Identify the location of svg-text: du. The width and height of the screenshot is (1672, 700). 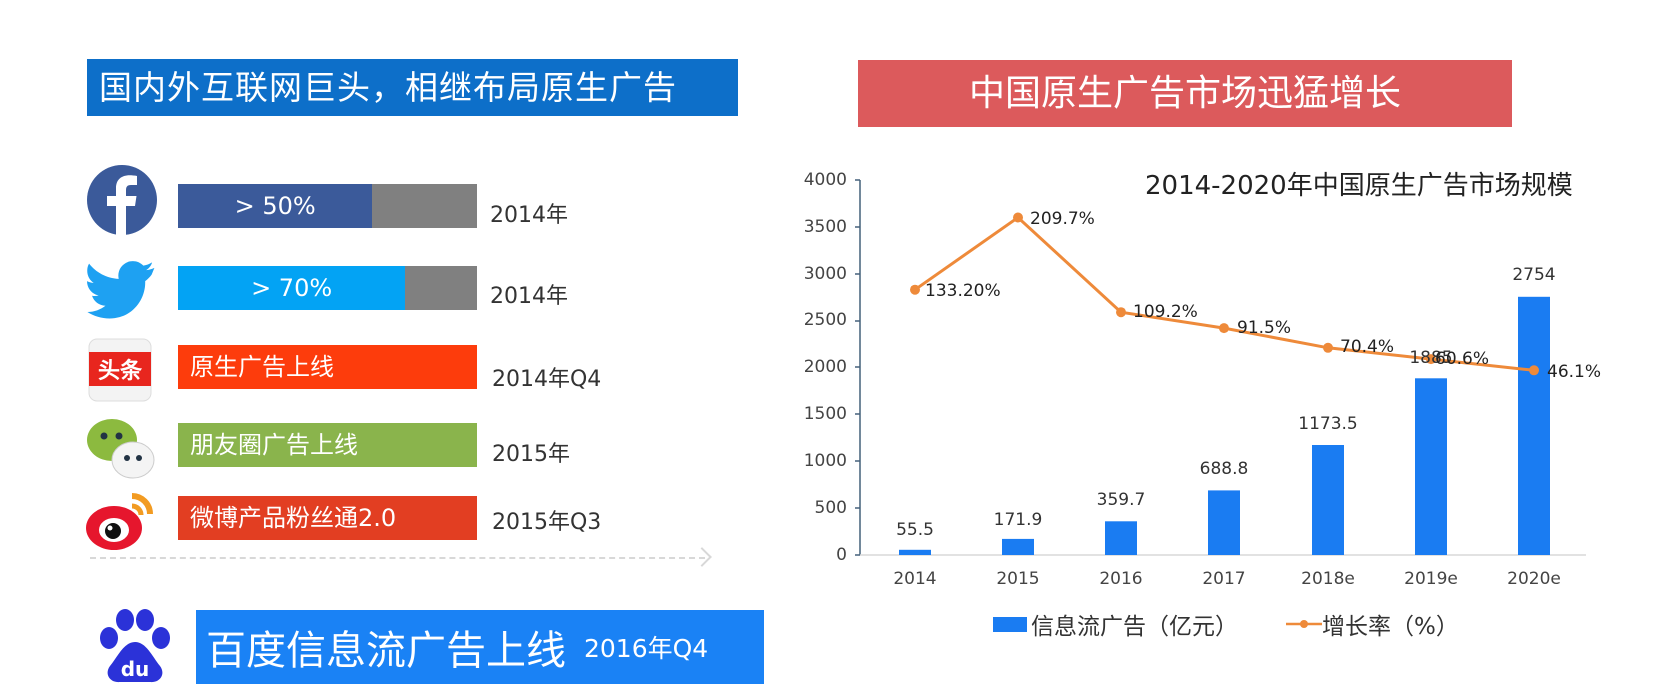
(135, 669).